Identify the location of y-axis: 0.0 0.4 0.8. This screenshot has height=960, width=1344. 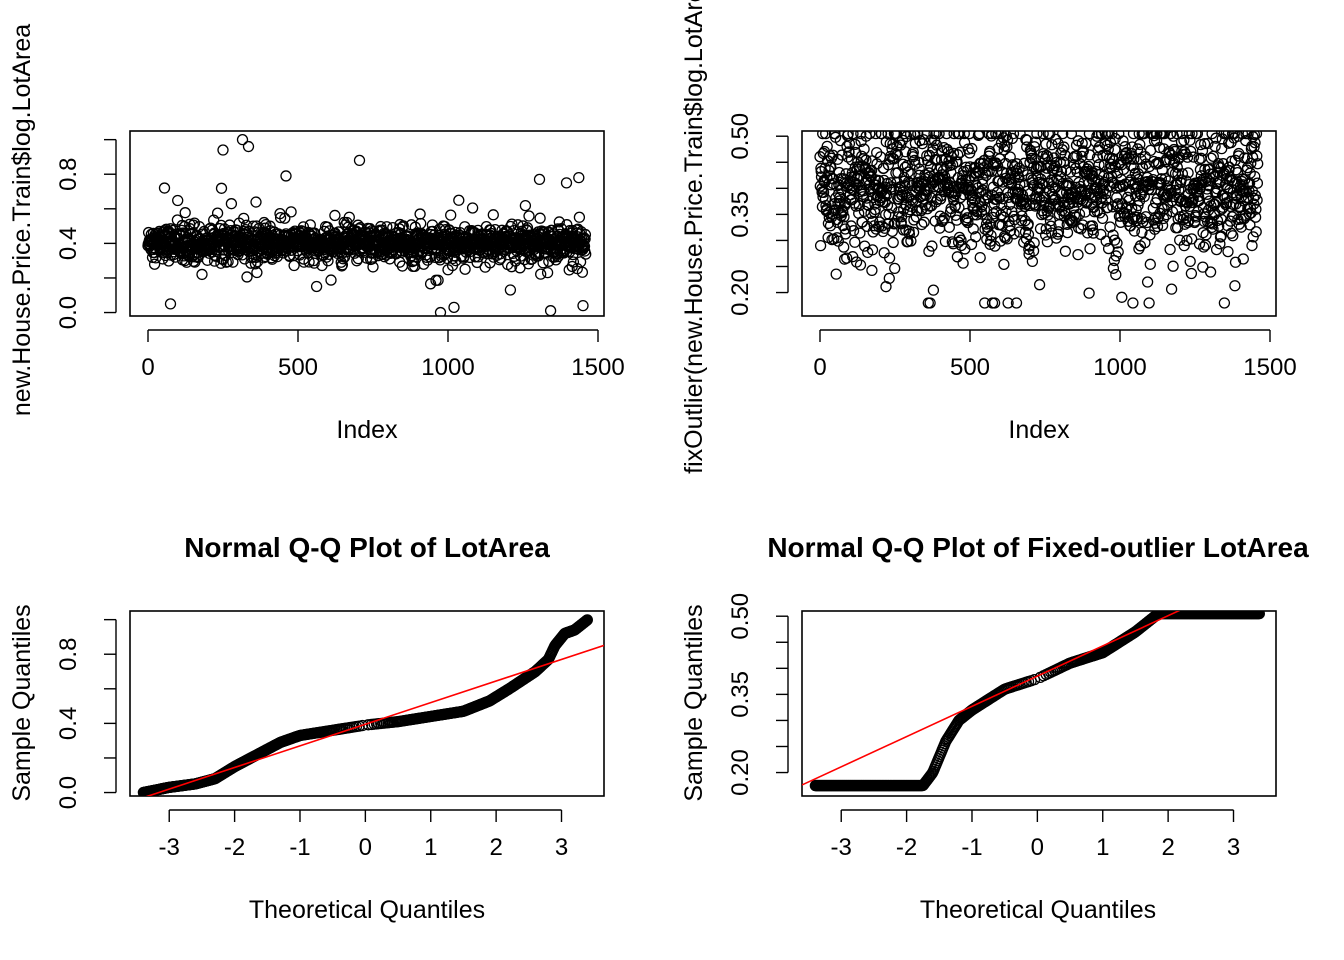
(86, 713).